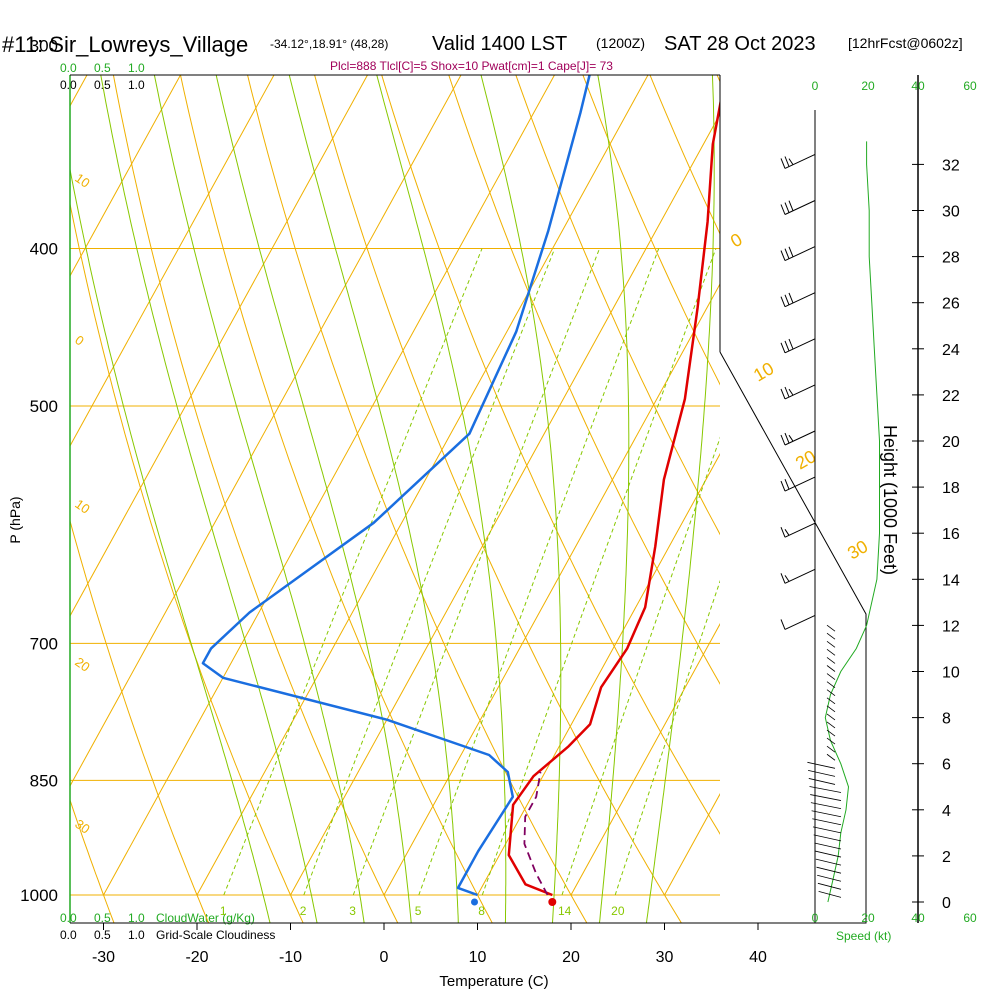  Describe the element at coordinates (946, 903) in the screenshot. I see `height-tick-label-0: 0` at that location.